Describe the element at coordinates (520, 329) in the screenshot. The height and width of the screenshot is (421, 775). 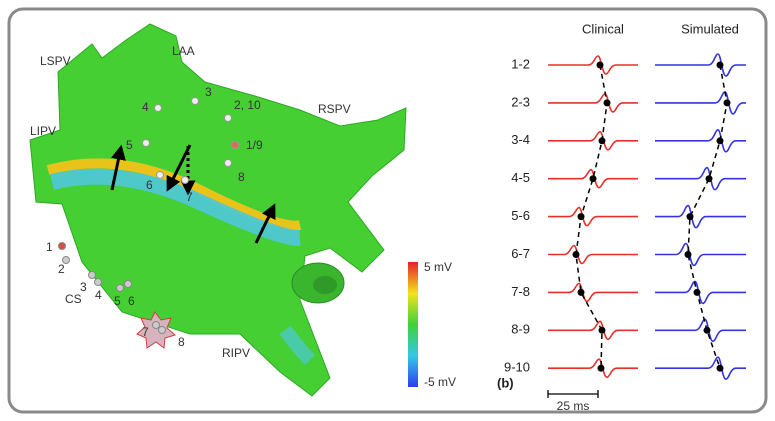
I see `row-label: 8-9` at that location.